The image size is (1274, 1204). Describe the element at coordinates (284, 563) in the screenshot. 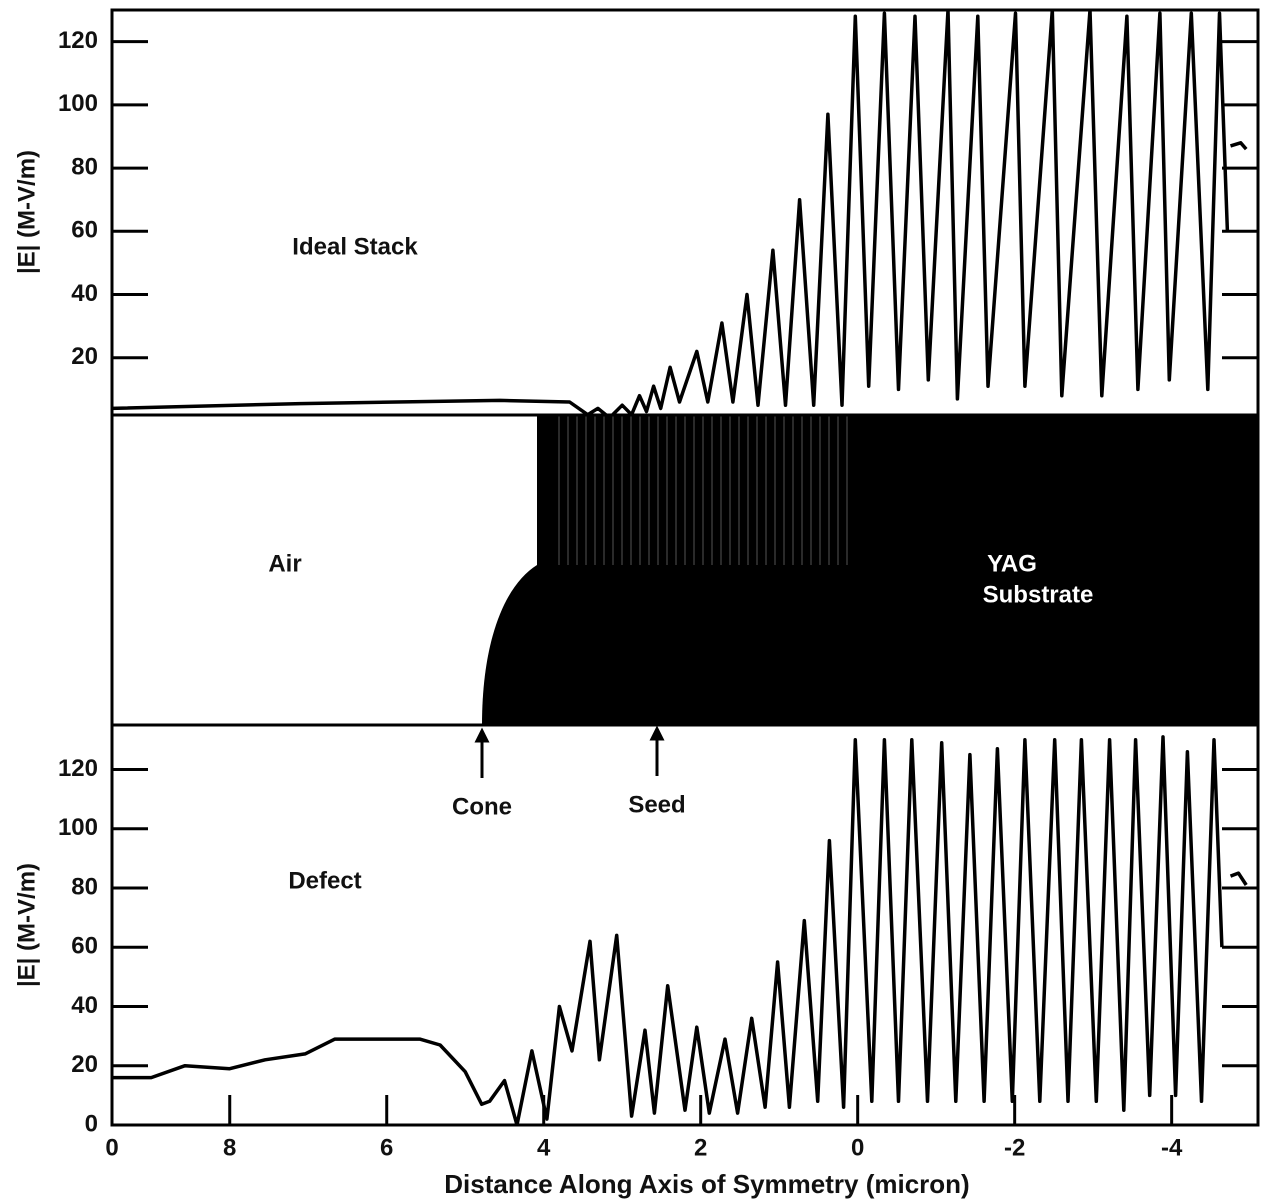

I see `region-label: Air` at that location.